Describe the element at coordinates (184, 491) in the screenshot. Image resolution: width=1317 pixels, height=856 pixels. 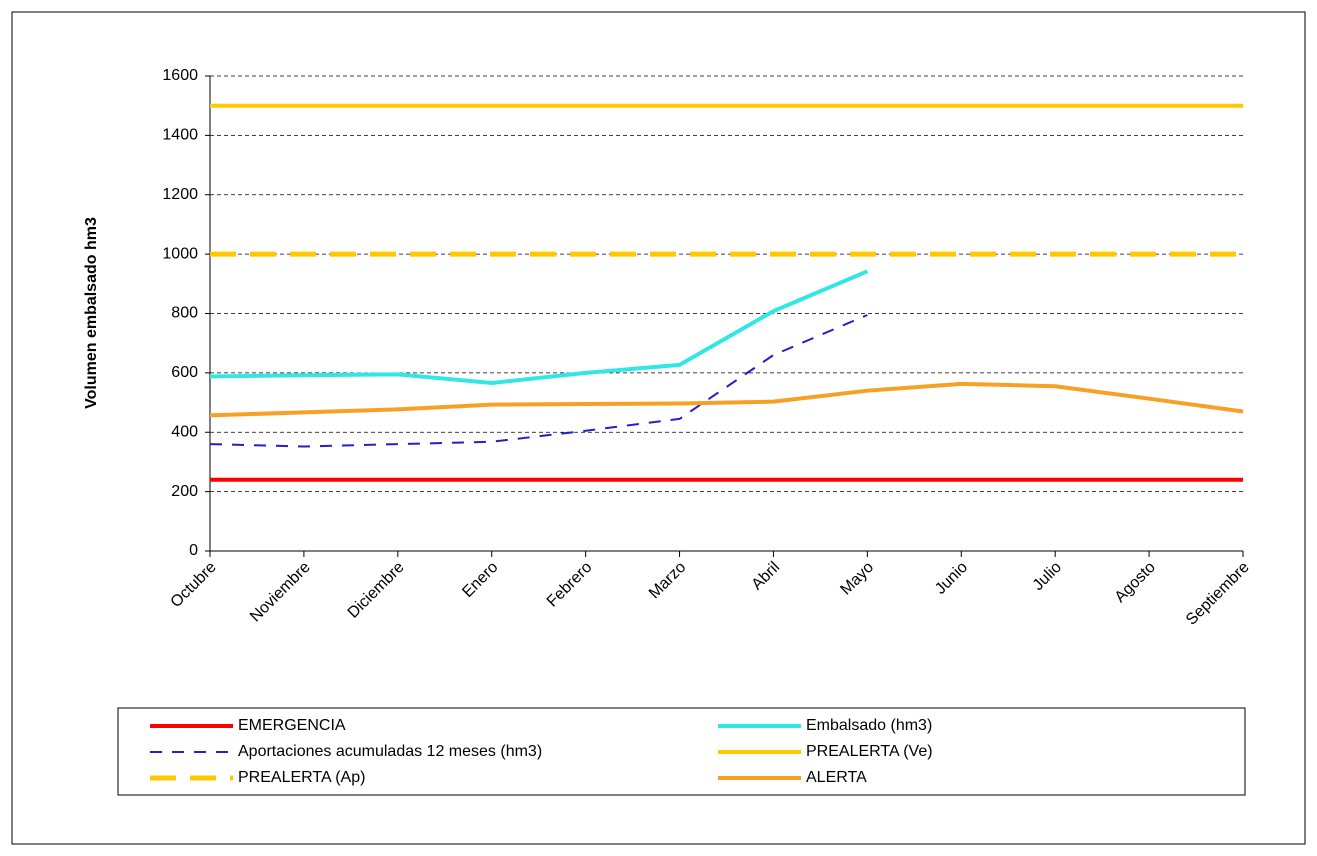
I see `y-tick-label: 200` at that location.